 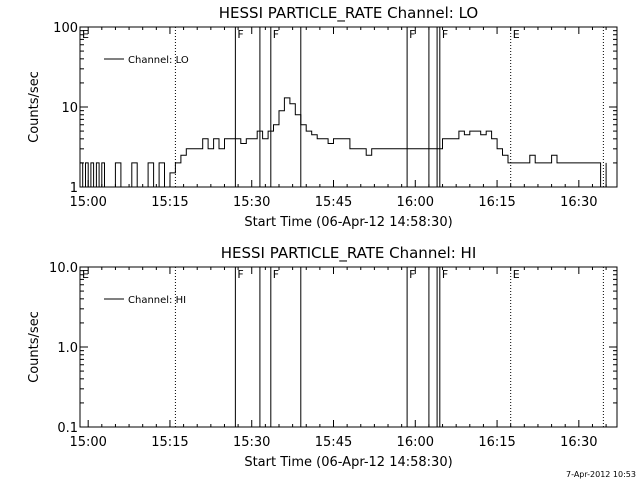 I want to click on y-tick-label: 1.0, so click(x=67, y=348).